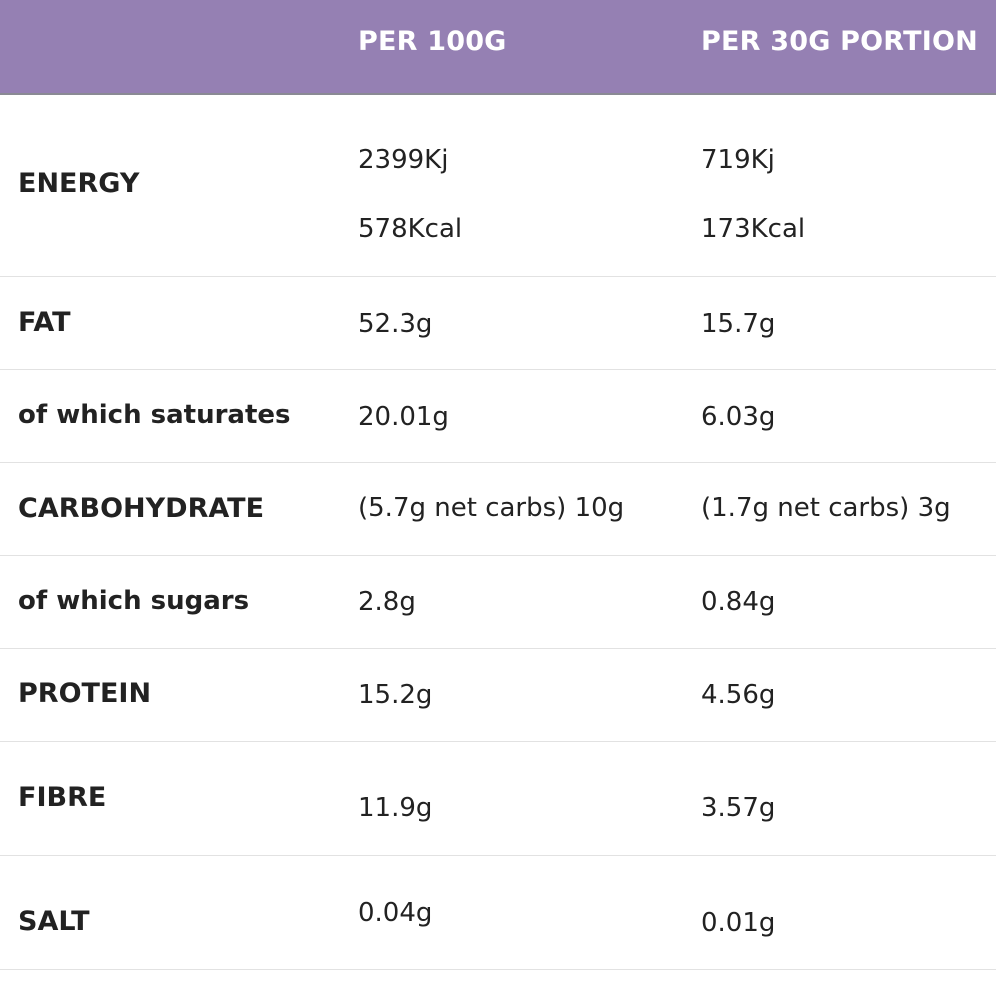 The width and height of the screenshot is (996, 996). What do you see at coordinates (738, 695) in the screenshot?
I see `value-per-portion: 4.56g` at bounding box center [738, 695].